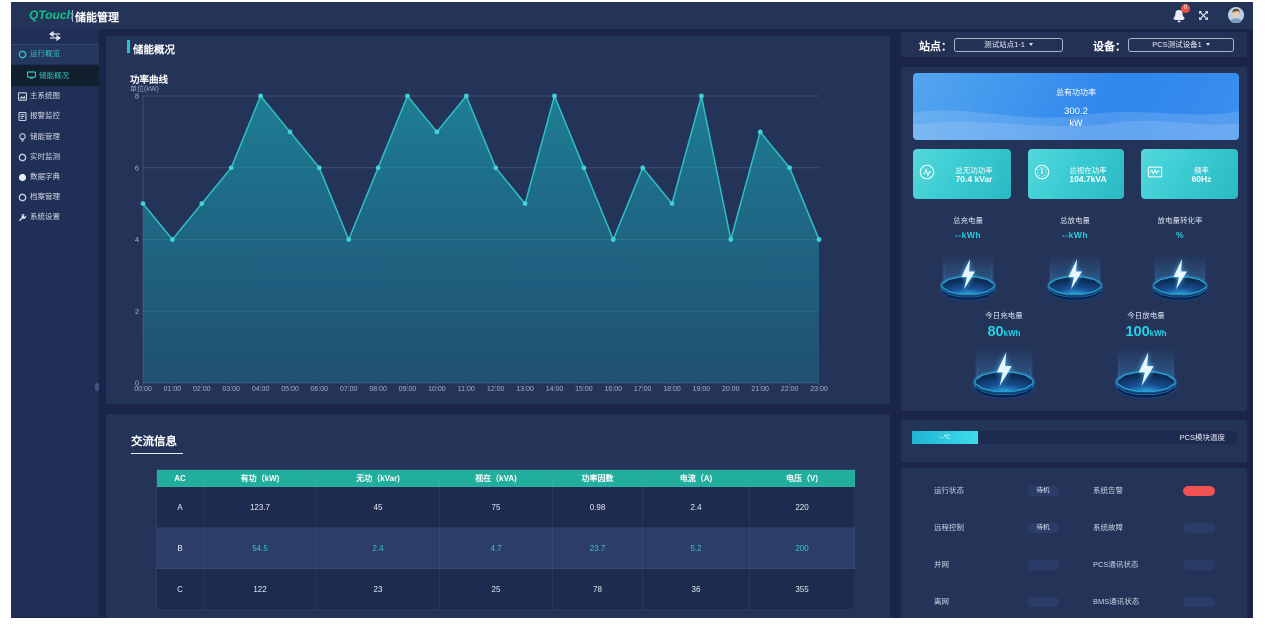  Describe the element at coordinates (137, 167) in the screenshot. I see `svg-text: 6` at that location.